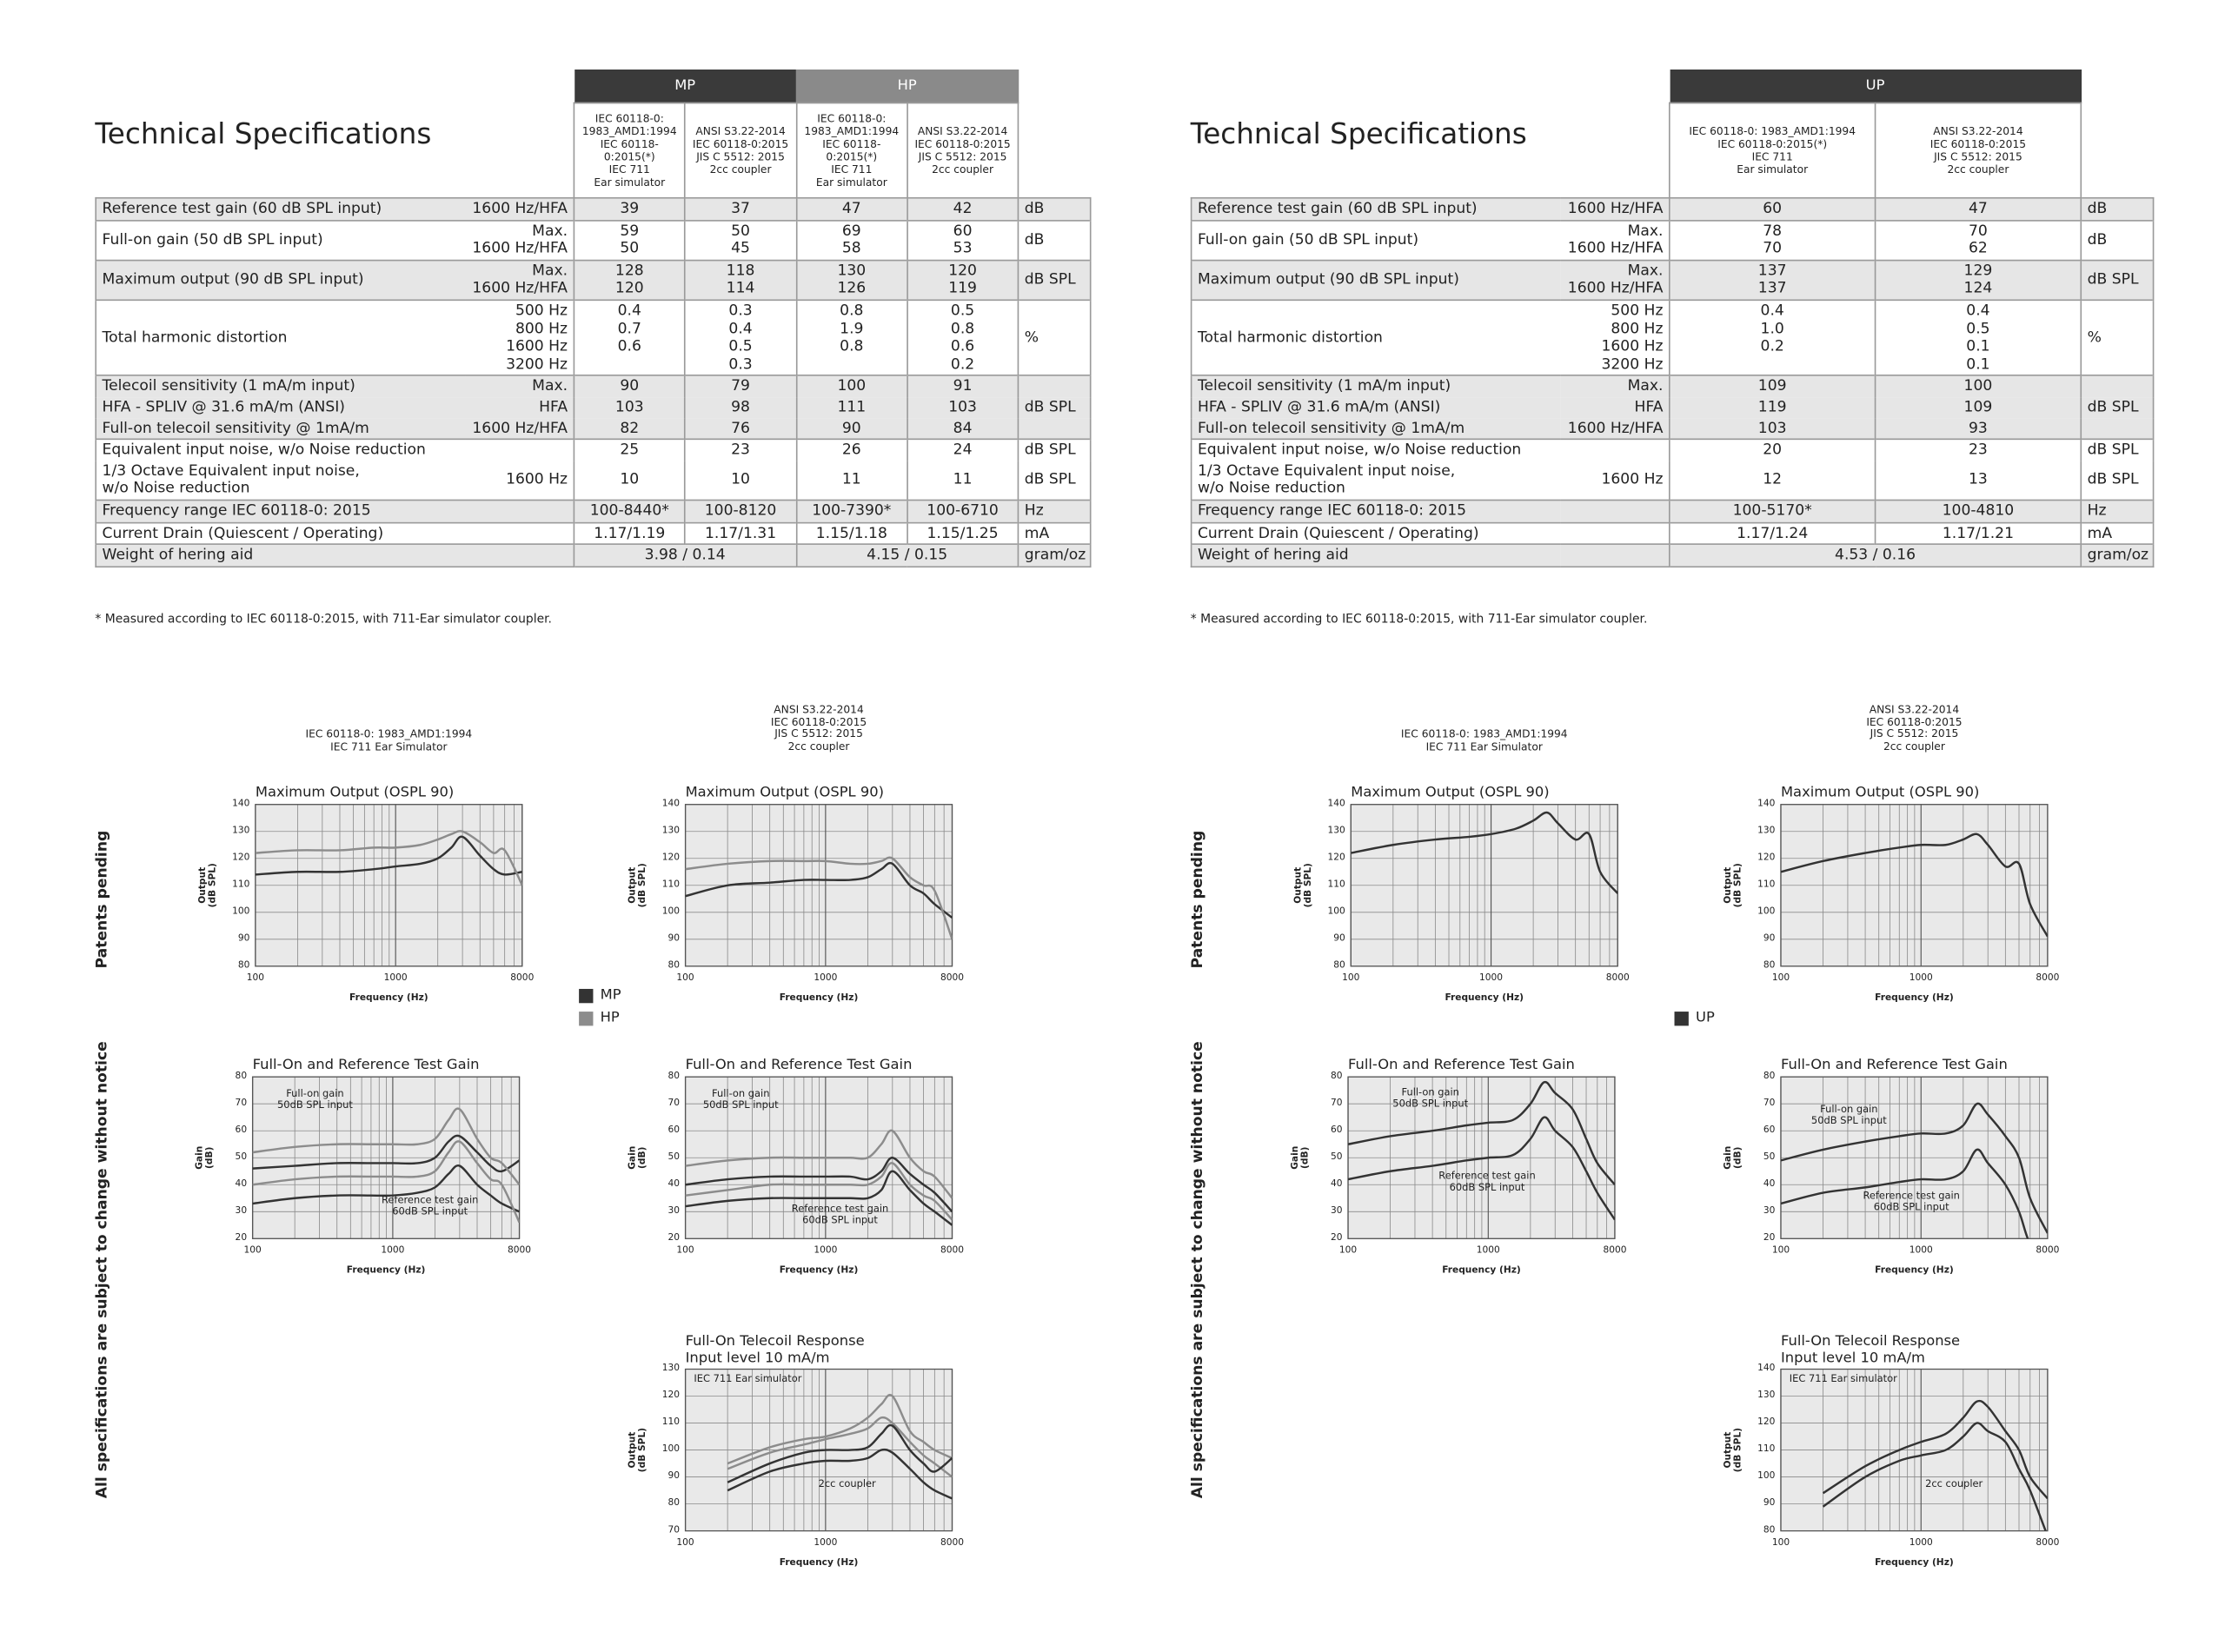 The height and width of the screenshot is (1652, 2225). Describe the element at coordinates (630, 481) in the screenshot. I see `row-value: 10` at that location.